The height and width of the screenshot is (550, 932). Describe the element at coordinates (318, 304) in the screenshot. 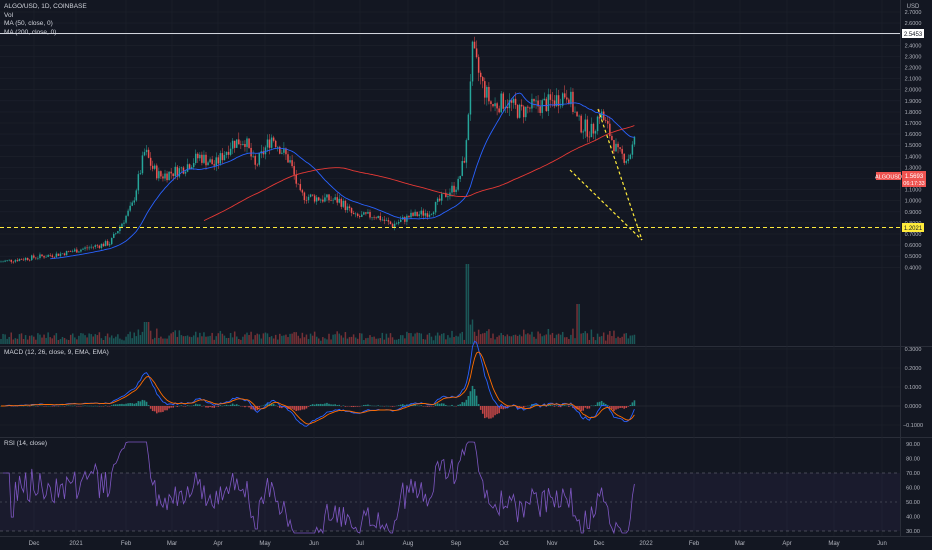

I see `volume-bars` at that location.